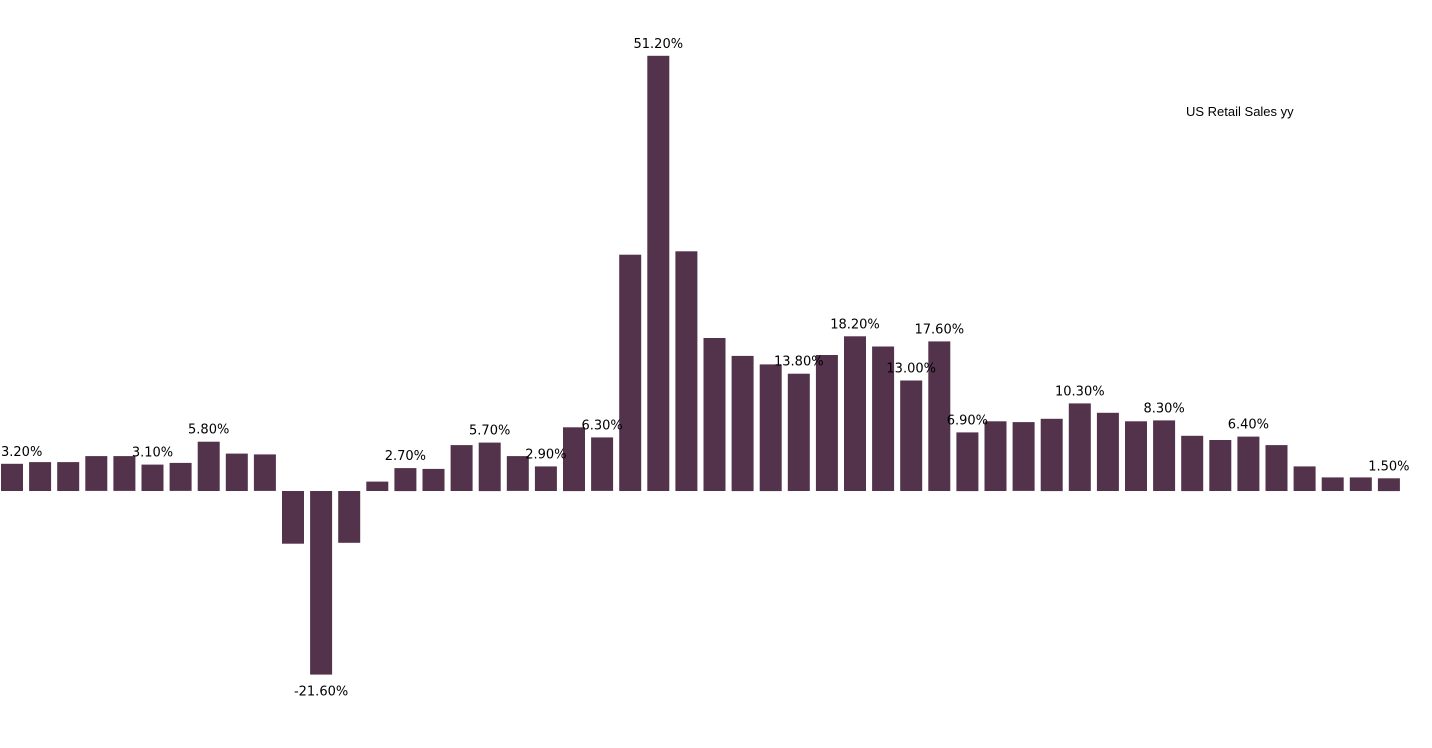 The height and width of the screenshot is (748, 1432). I want to click on data-label-41: 8.30%, so click(1163, 408).